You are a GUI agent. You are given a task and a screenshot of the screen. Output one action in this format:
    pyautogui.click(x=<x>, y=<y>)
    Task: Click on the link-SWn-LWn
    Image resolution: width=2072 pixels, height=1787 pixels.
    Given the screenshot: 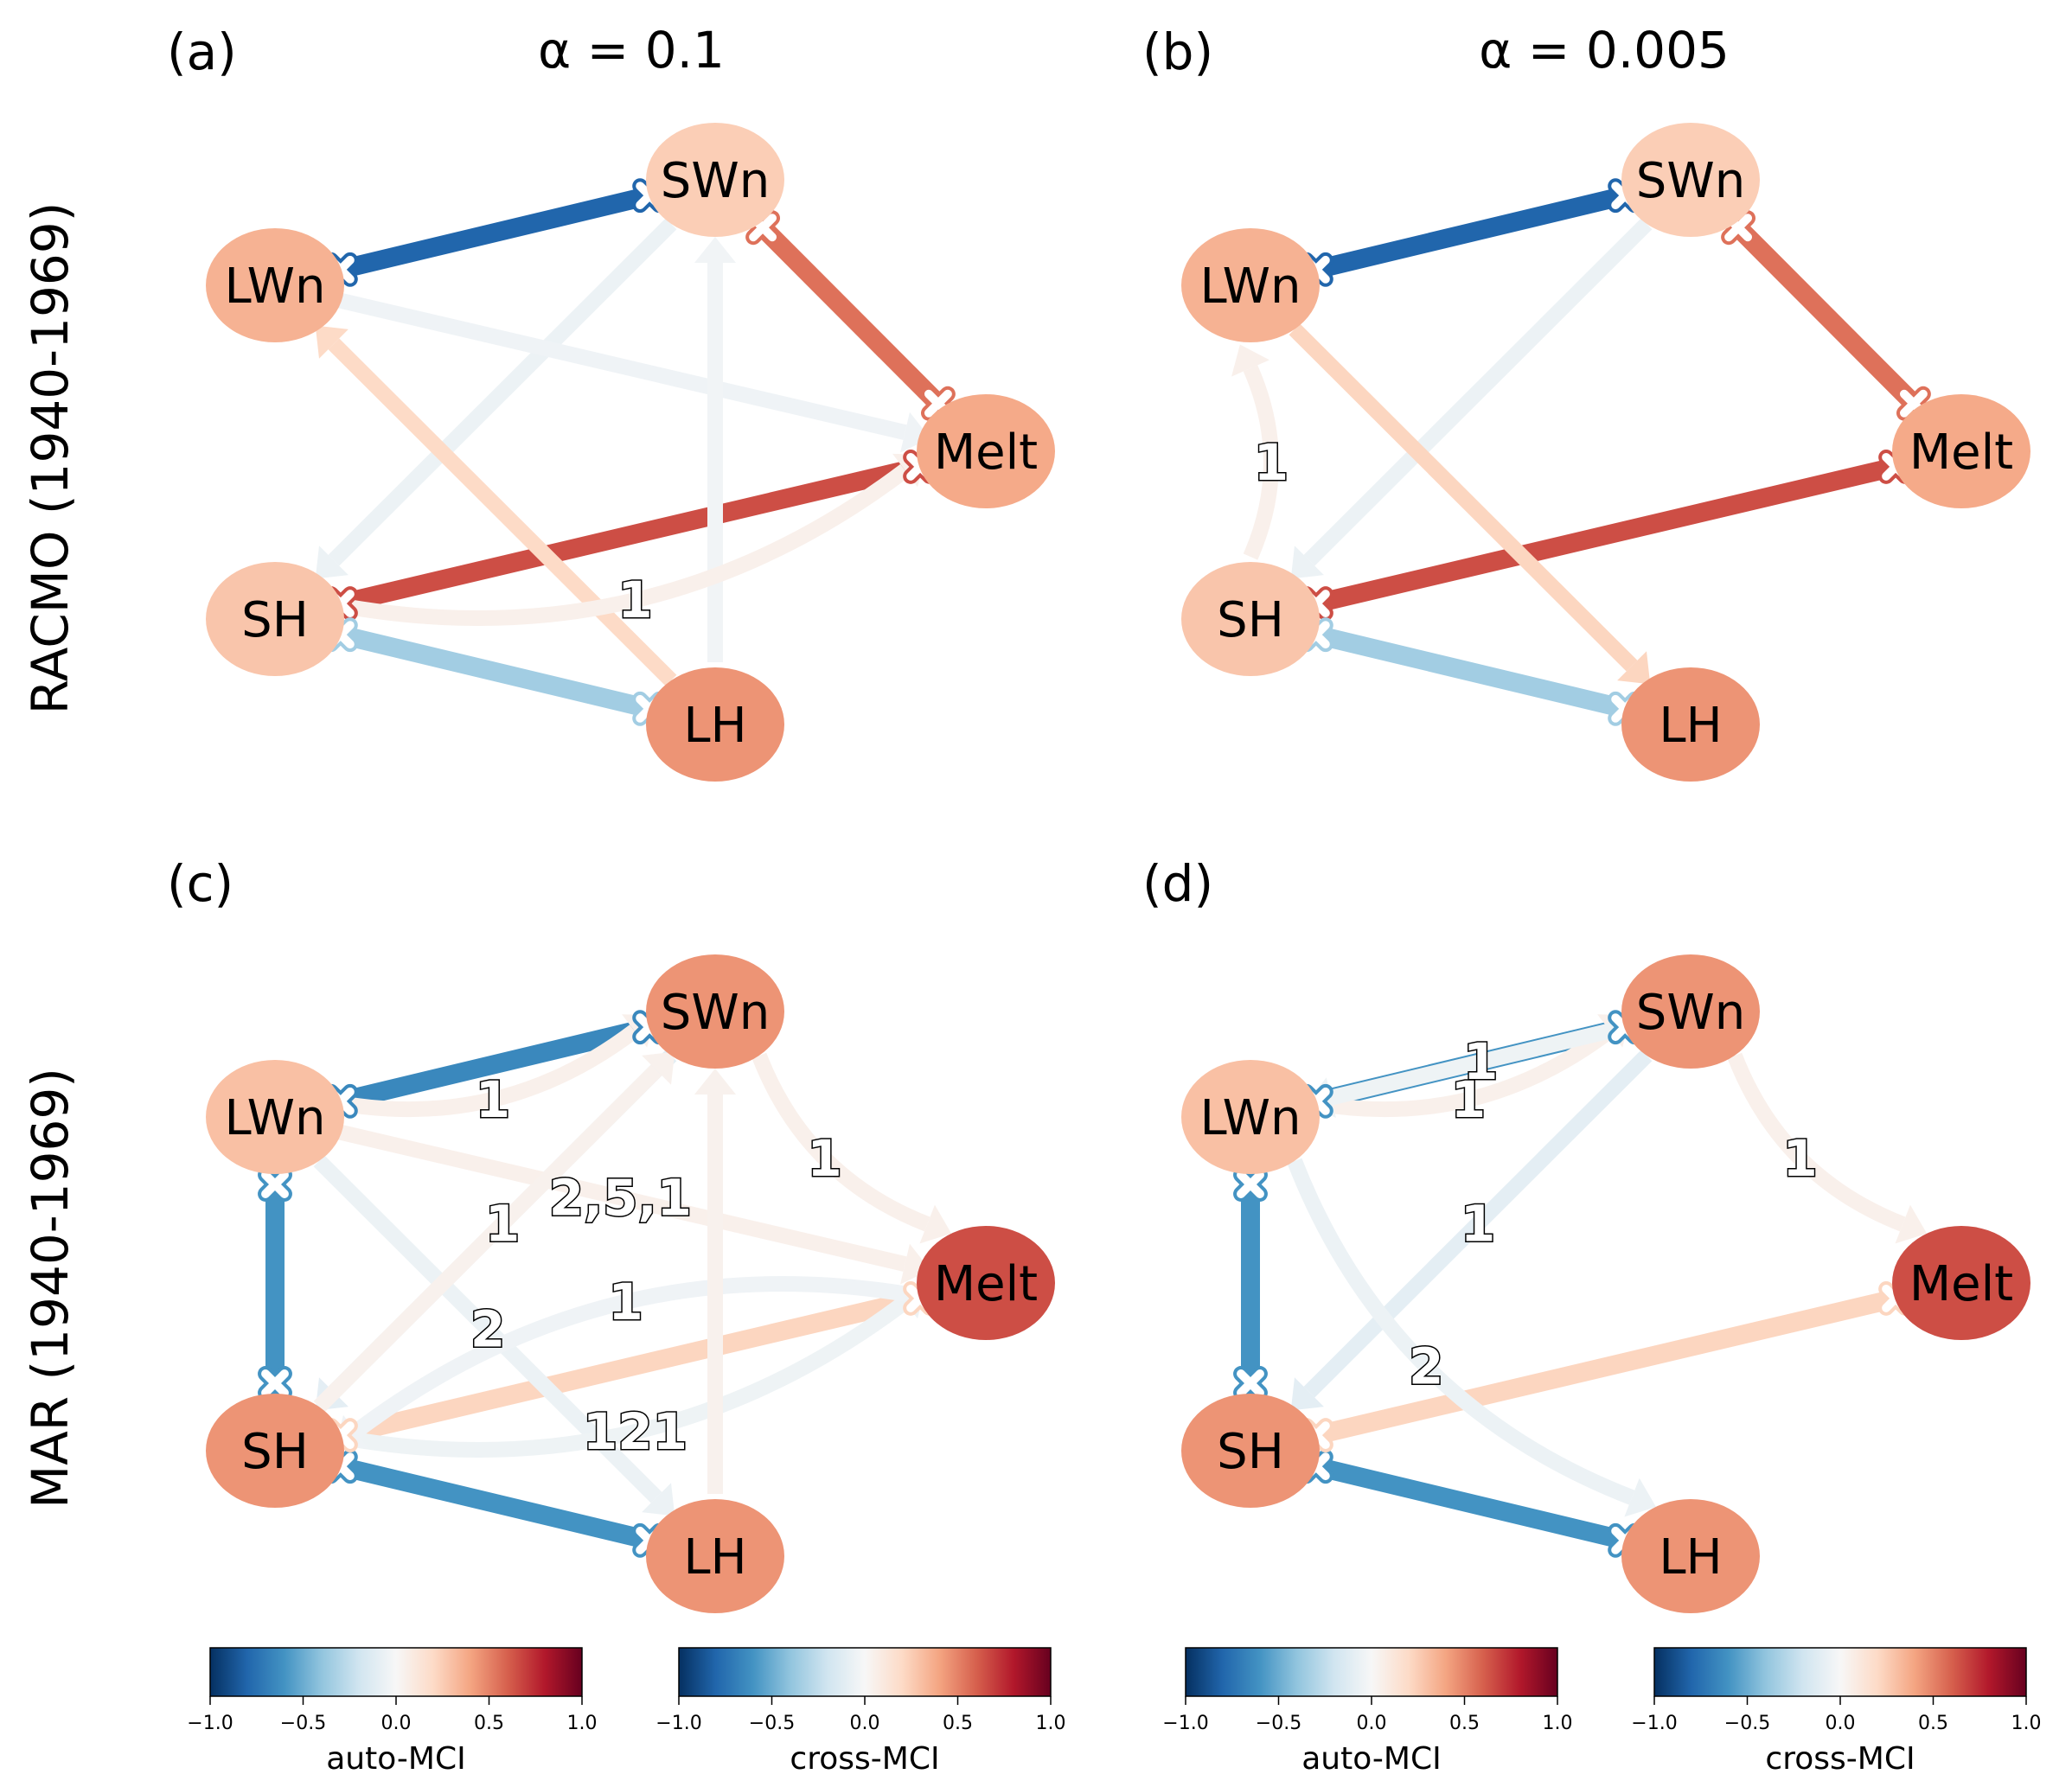 What is the action you would take?
    pyautogui.click(x=1481, y=1062)
    